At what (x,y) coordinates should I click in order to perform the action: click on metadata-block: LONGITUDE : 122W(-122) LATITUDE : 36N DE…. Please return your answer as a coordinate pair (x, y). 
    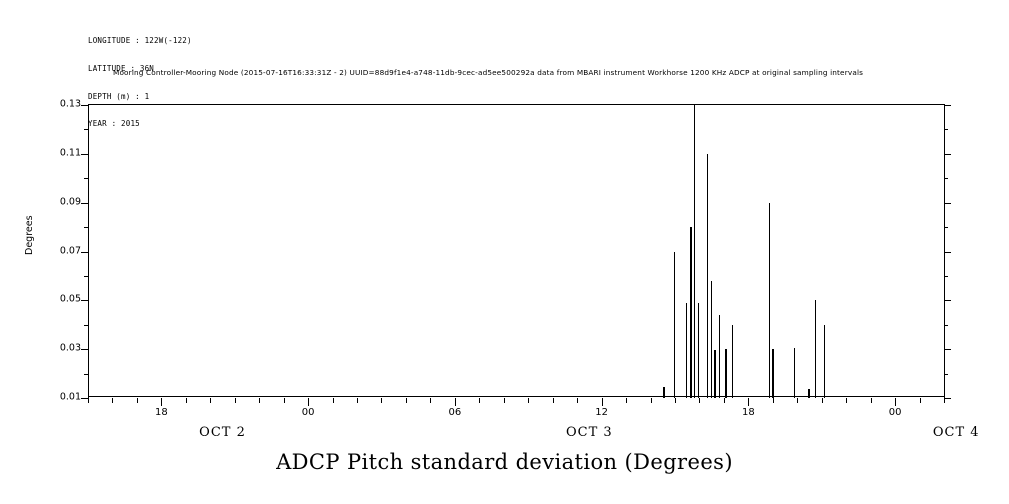
    Looking at the image, I should click on (140, 78).